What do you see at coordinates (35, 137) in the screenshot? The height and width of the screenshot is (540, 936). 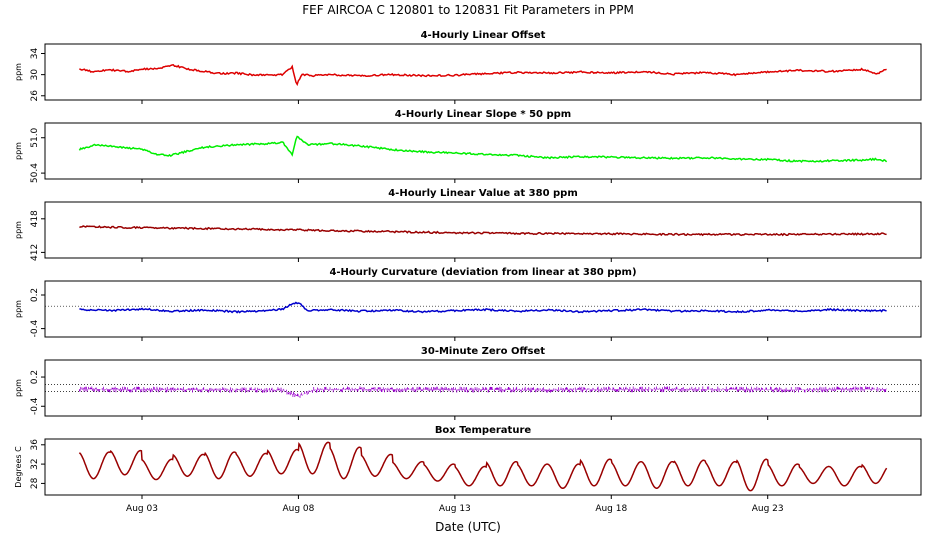 I see `y-tick-label: 51.0` at bounding box center [35, 137].